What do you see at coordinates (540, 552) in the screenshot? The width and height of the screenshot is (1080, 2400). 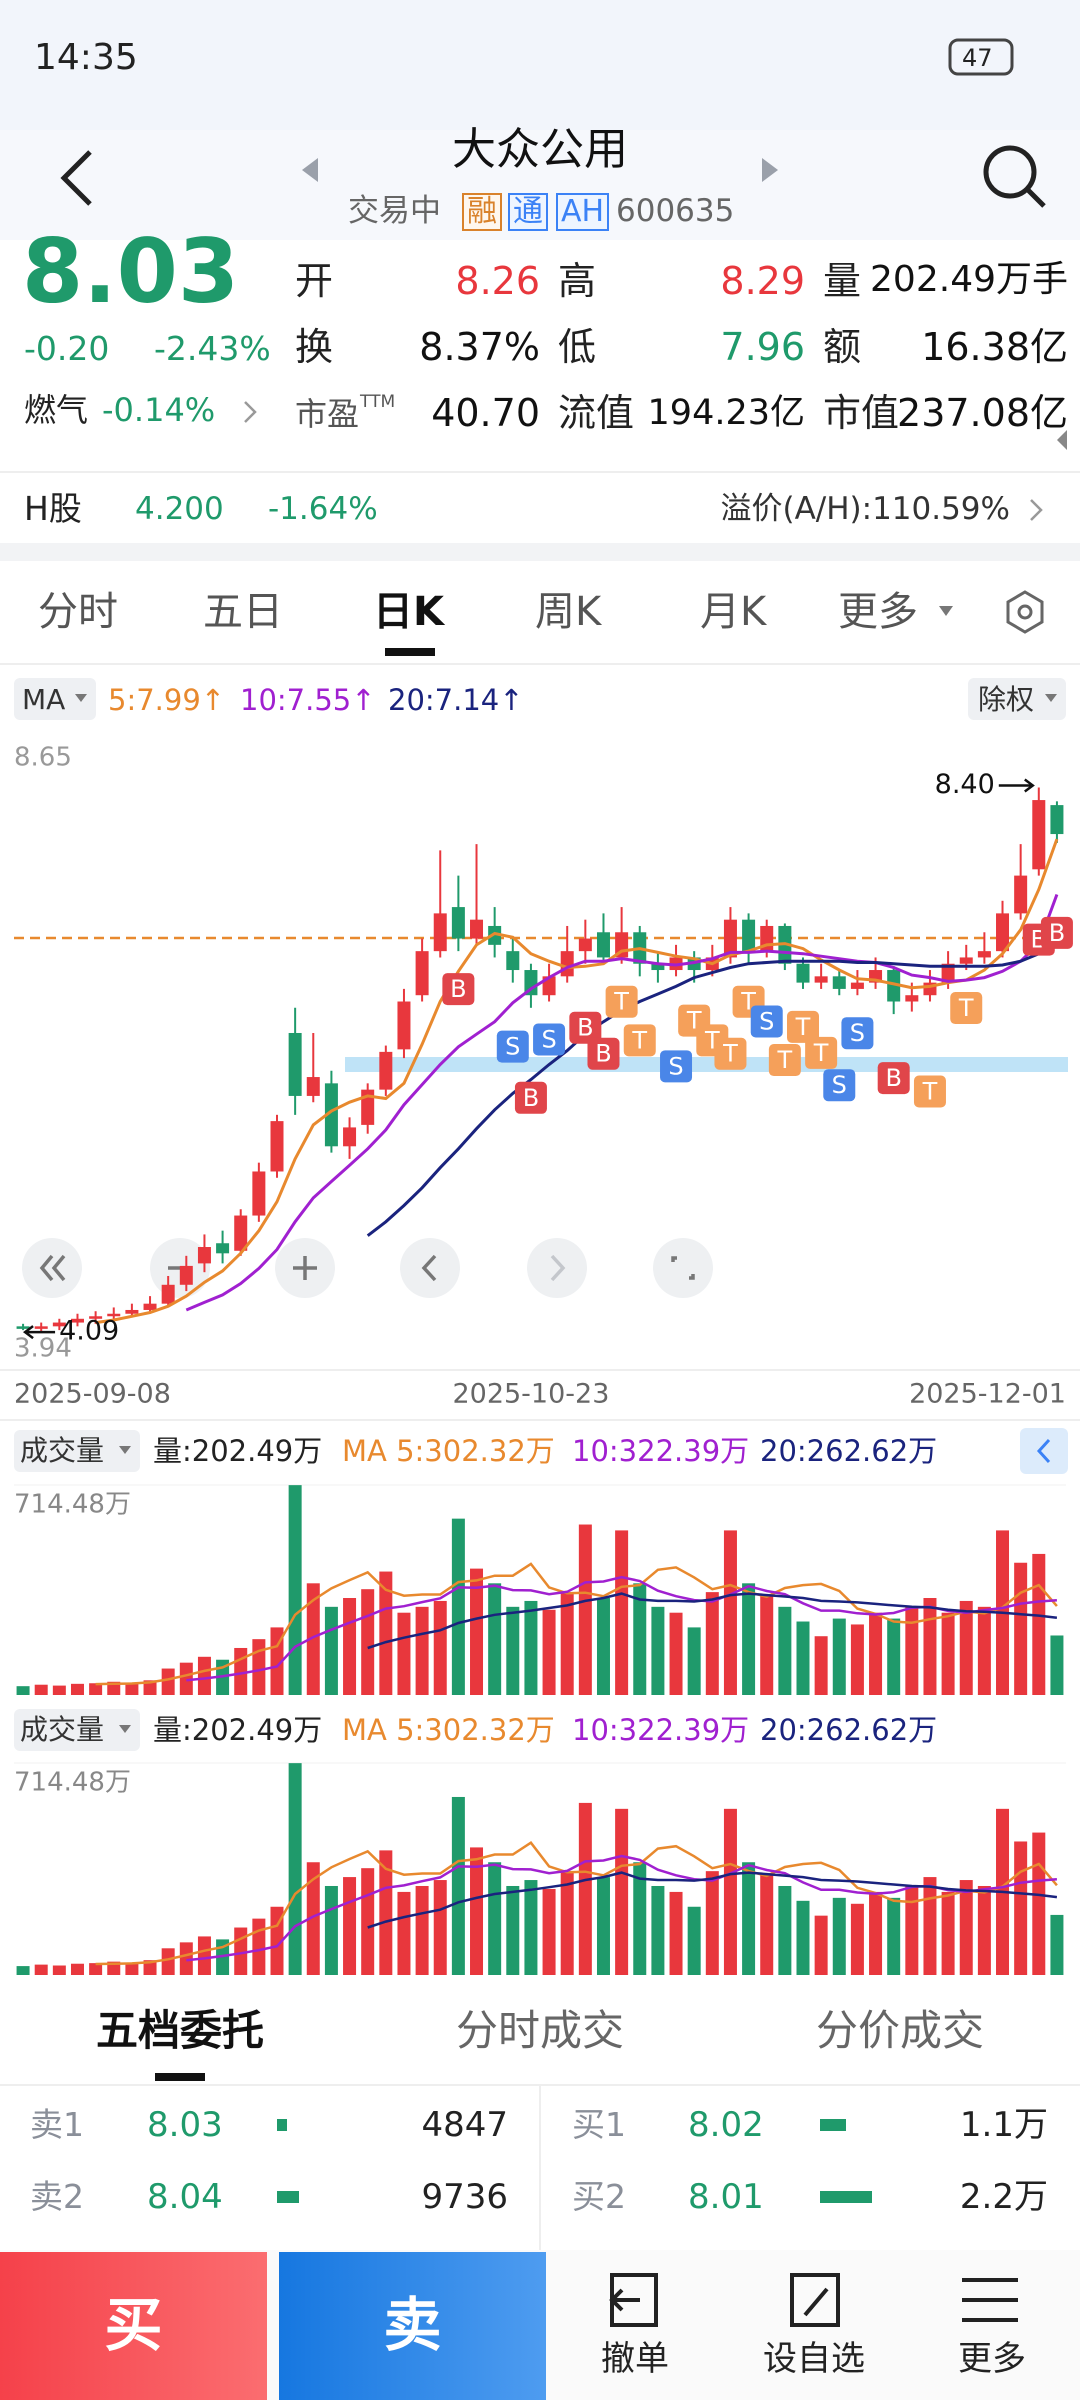 I see `section-gap` at bounding box center [540, 552].